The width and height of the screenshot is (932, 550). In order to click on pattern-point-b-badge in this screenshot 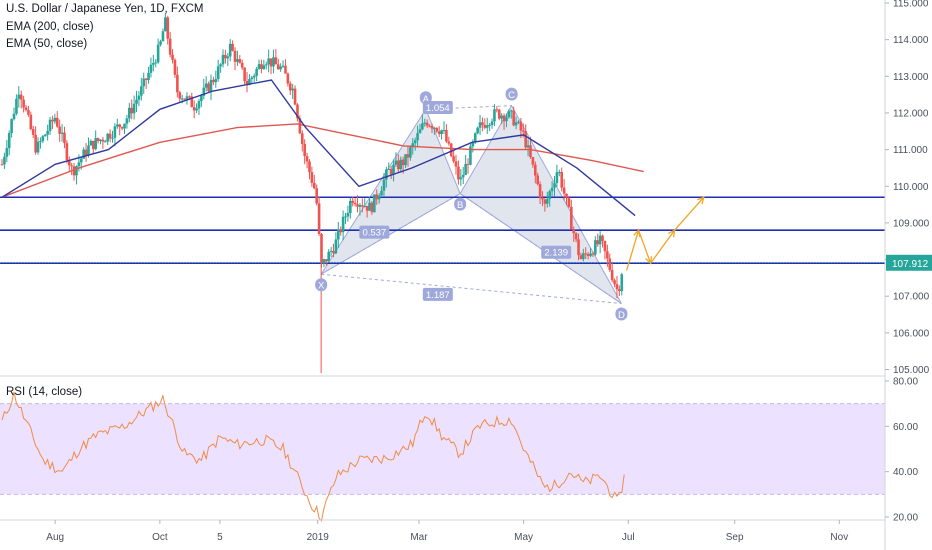, I will do `click(460, 204)`.